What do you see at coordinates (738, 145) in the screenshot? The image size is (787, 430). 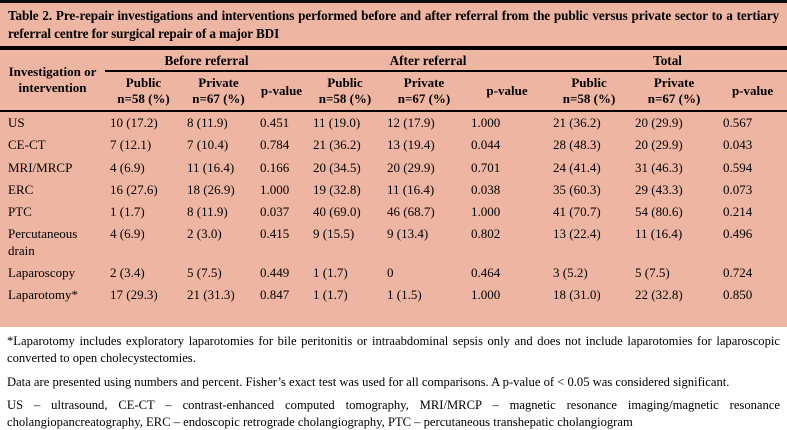 I see `value-cell: 0.043` at bounding box center [738, 145].